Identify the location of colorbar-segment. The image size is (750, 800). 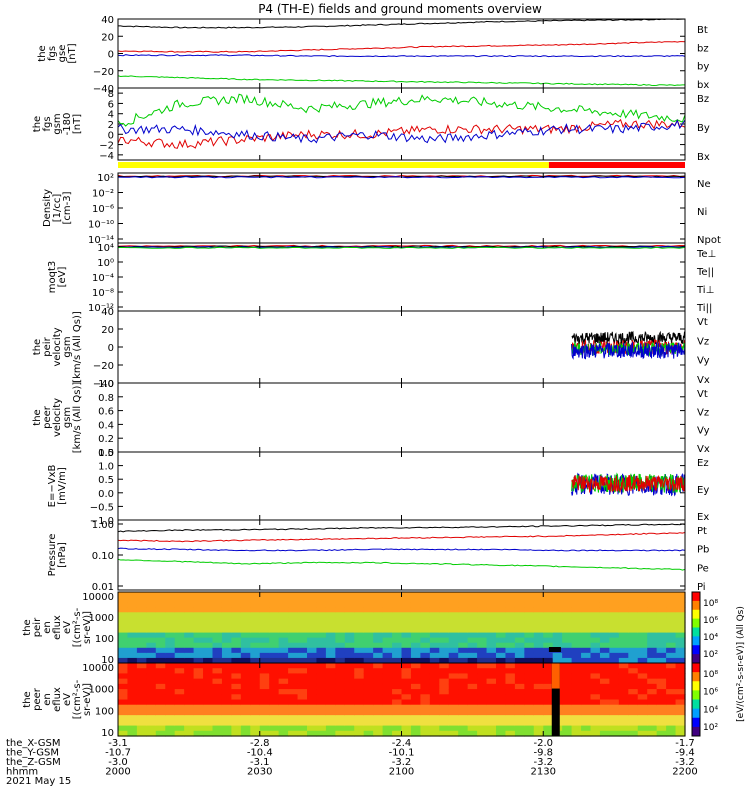
(696, 686).